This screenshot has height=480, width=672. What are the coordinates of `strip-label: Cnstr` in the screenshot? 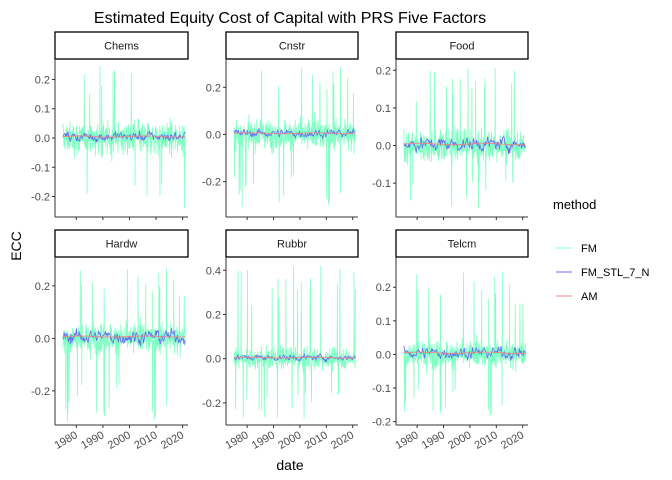 It's located at (292, 47).